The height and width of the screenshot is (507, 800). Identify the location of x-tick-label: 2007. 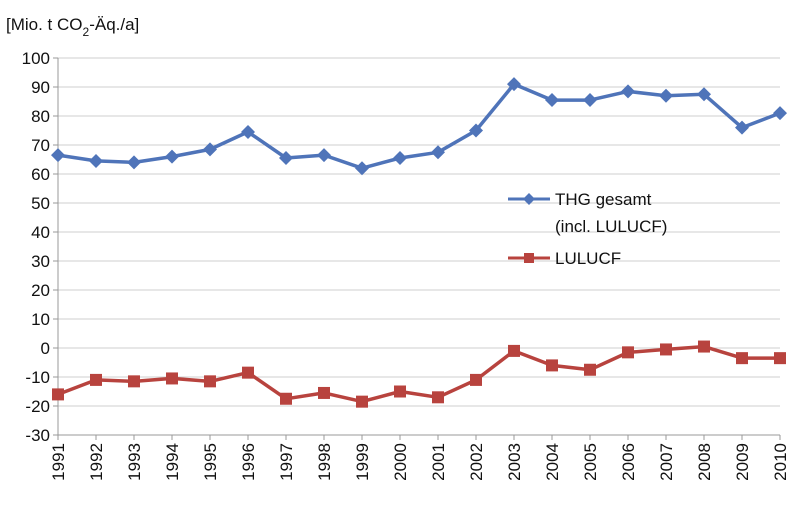
(666, 462).